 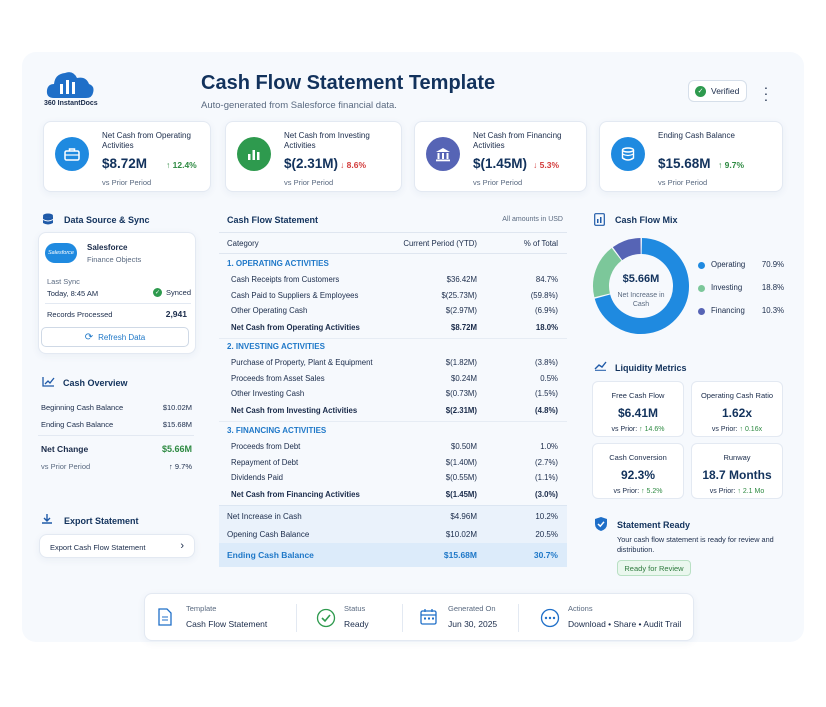 I want to click on row-amount: $(1.40M), so click(x=461, y=462).